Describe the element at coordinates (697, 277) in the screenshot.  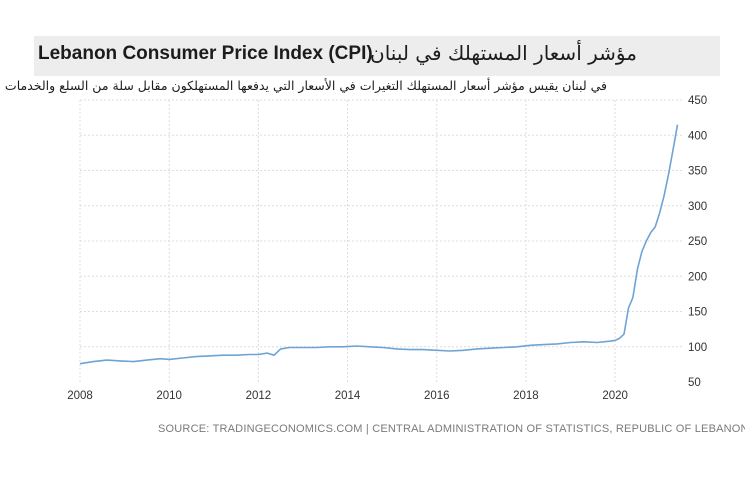
I see `y-tick-label: 200` at that location.